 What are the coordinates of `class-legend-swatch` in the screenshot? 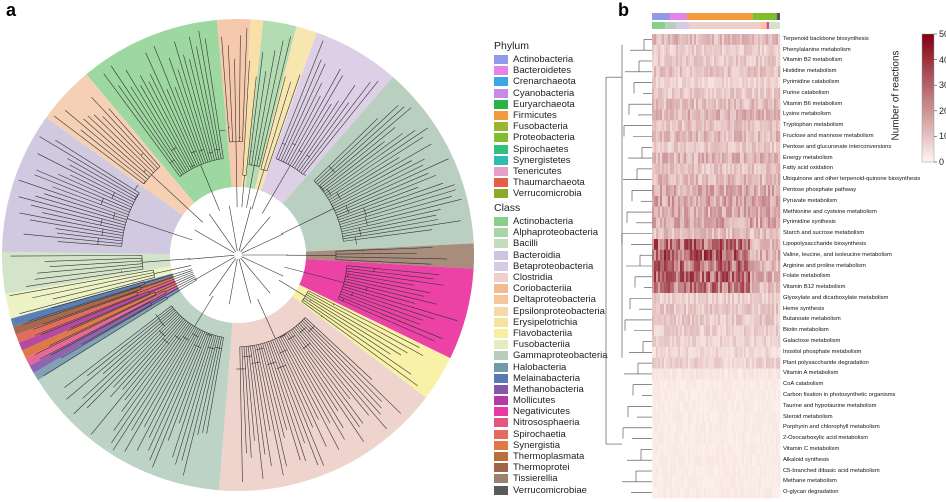 It's located at (501, 311).